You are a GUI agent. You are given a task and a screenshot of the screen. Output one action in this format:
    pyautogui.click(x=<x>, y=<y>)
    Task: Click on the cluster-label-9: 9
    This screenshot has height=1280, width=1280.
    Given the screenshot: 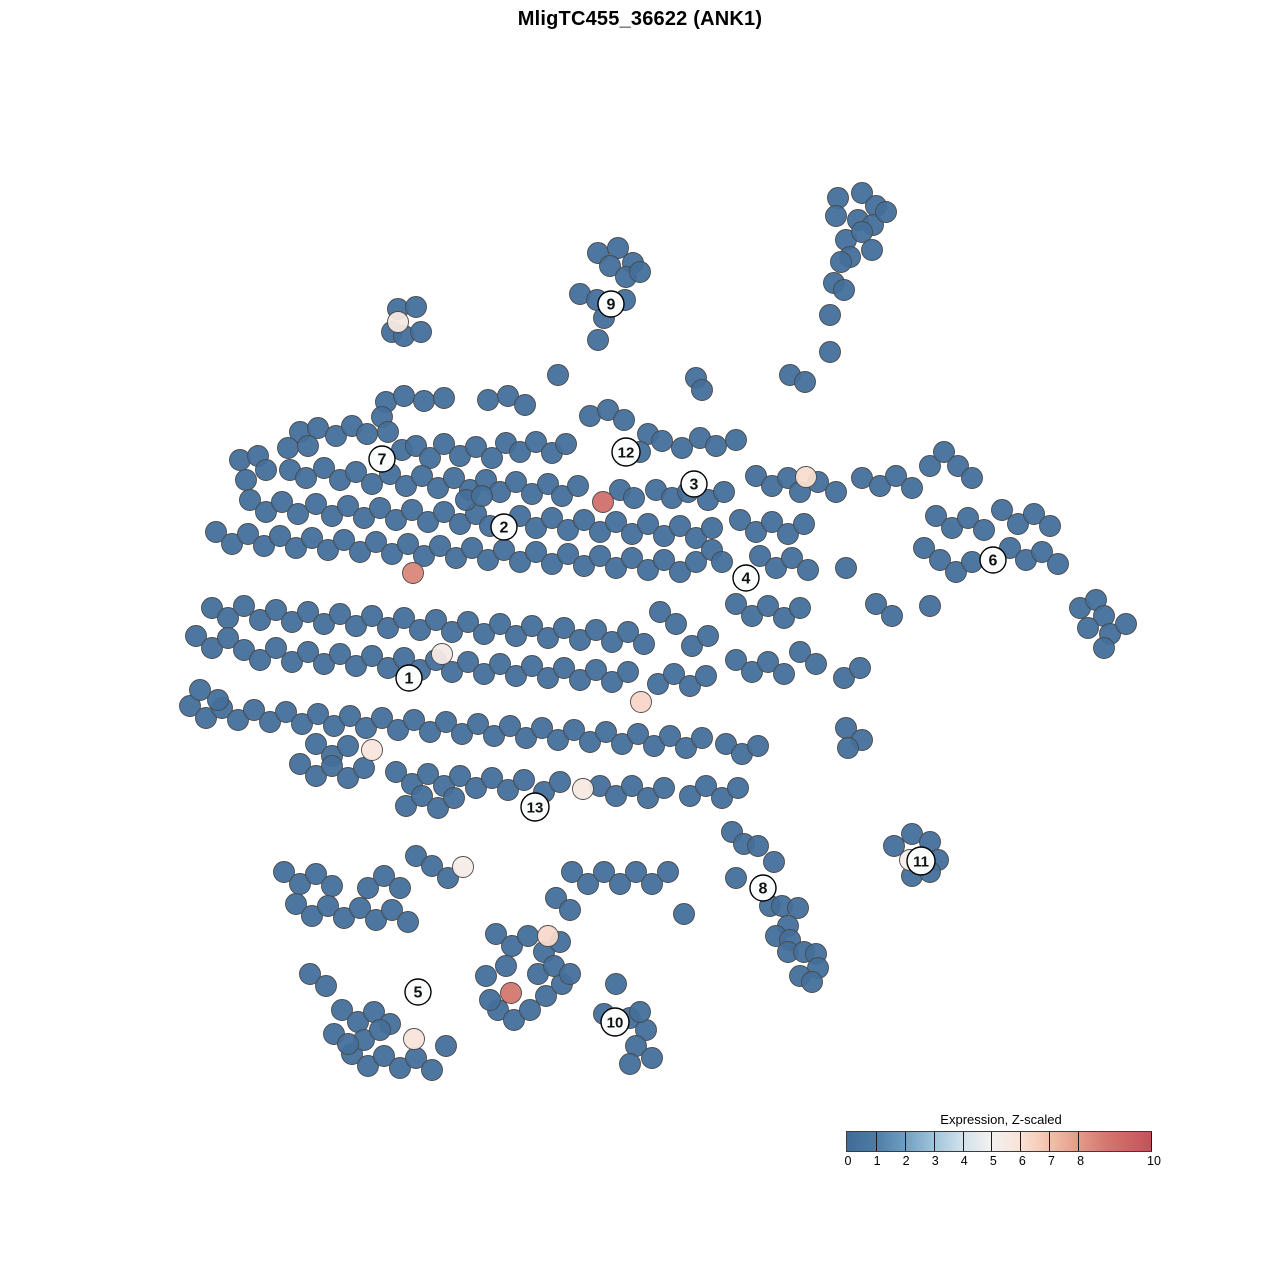 What is the action you would take?
    pyautogui.click(x=611, y=304)
    